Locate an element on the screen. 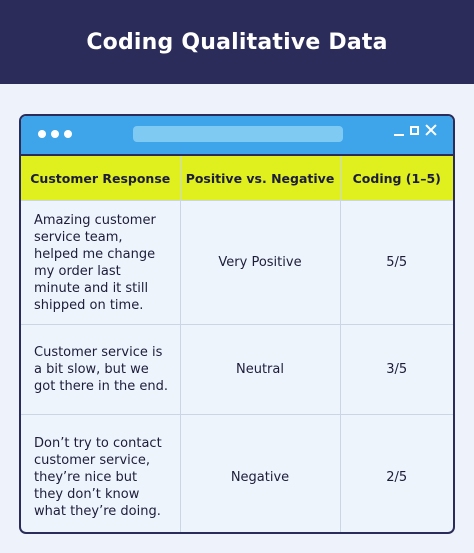 Image resolution: width=474 pixels, height=553 pixels. coding-cell: 5/5 is located at coordinates (396, 262).